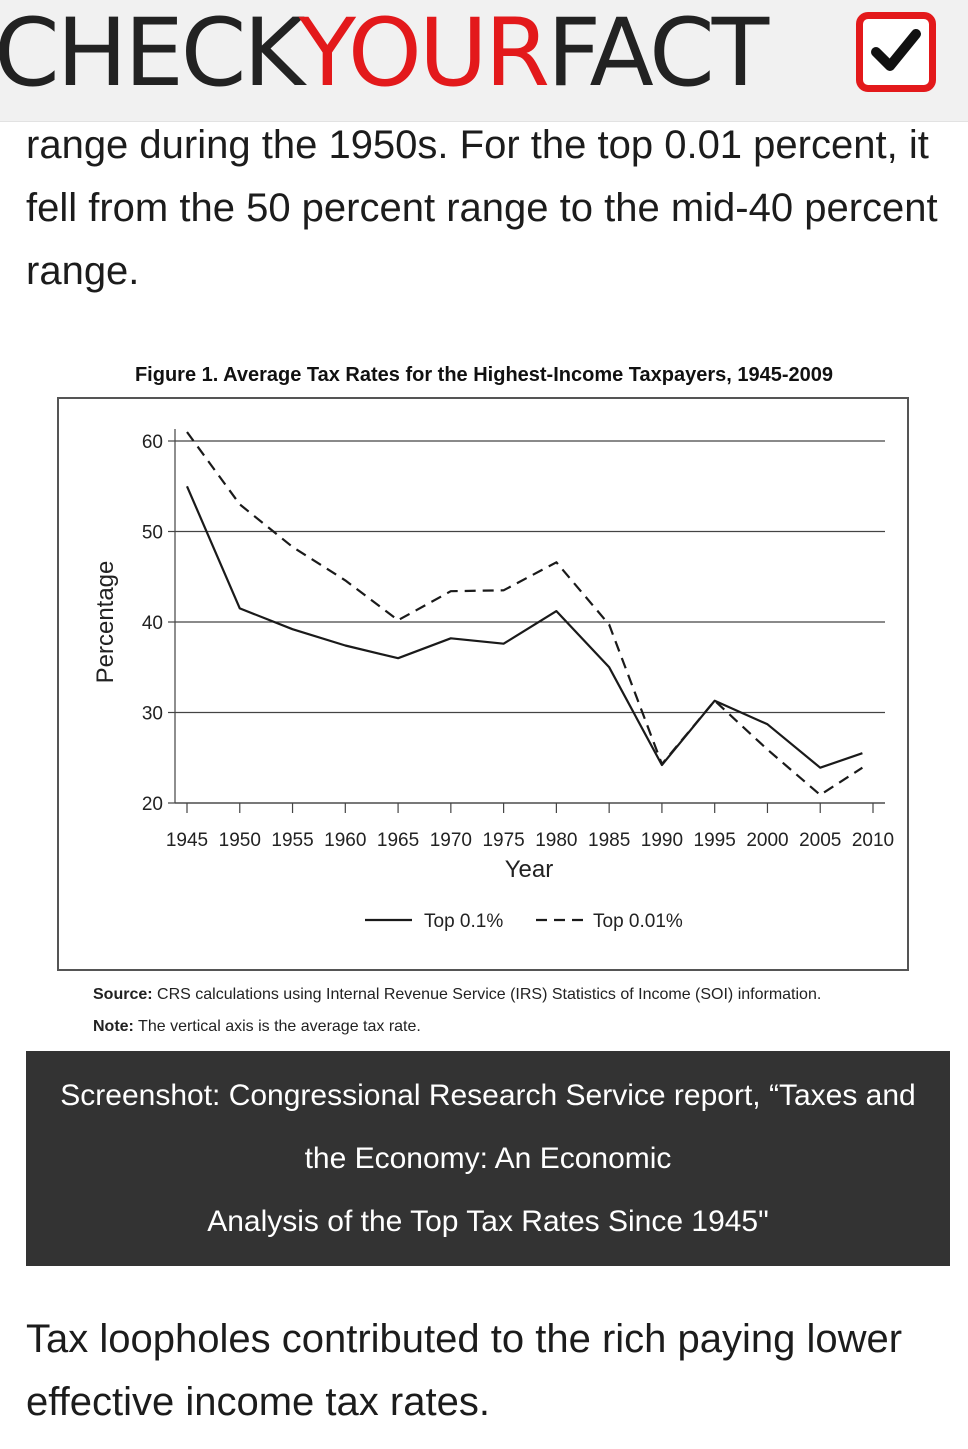  What do you see at coordinates (609, 840) in the screenshot?
I see `x-tick-label: 1985` at bounding box center [609, 840].